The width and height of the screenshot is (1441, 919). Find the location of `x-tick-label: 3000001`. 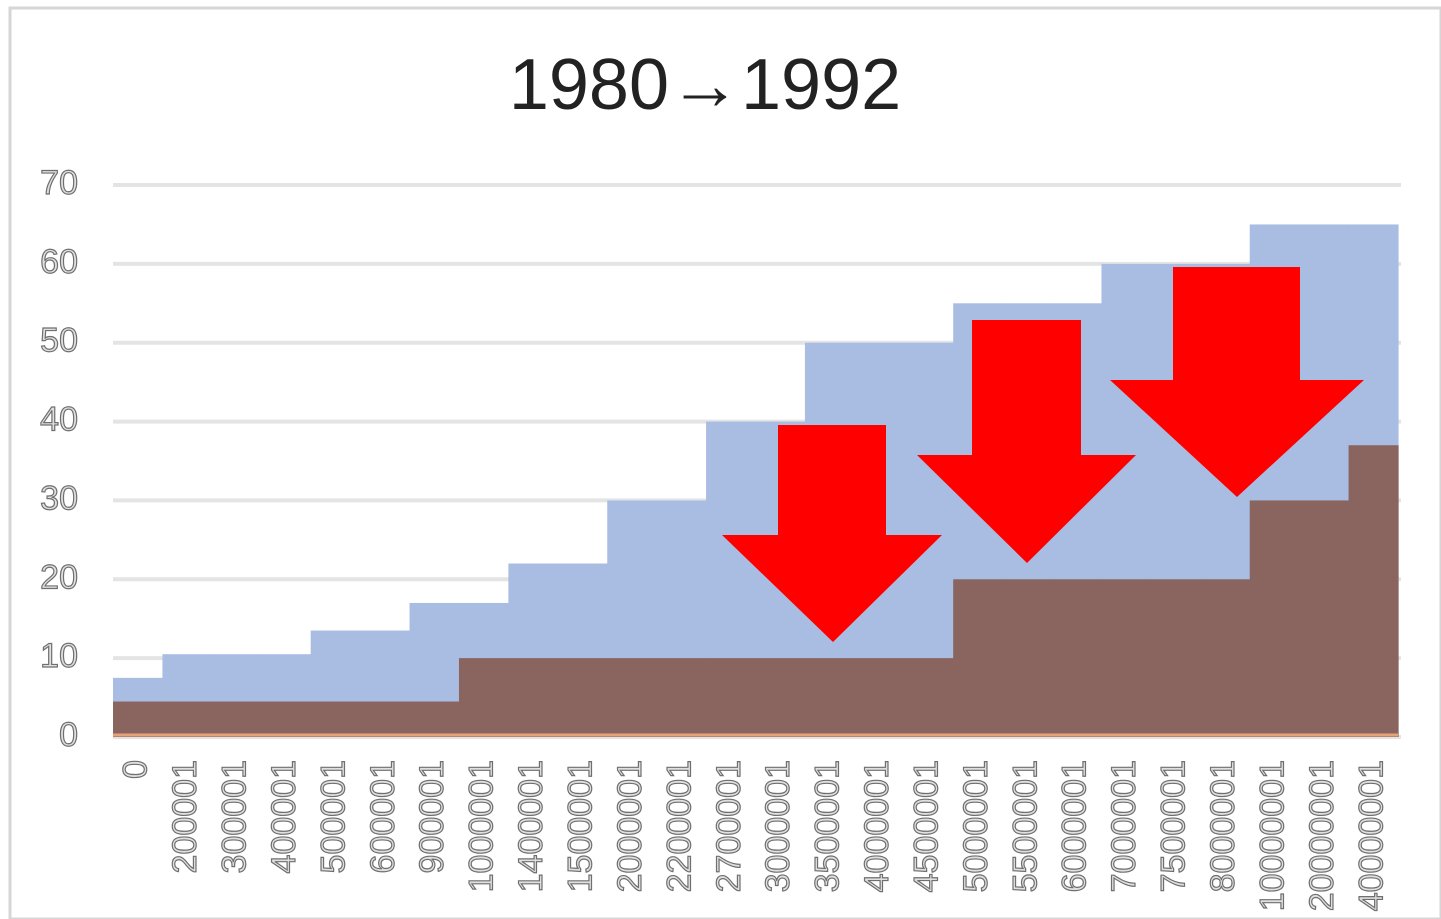

x-tick-label: 3000001 is located at coordinates (778, 826).